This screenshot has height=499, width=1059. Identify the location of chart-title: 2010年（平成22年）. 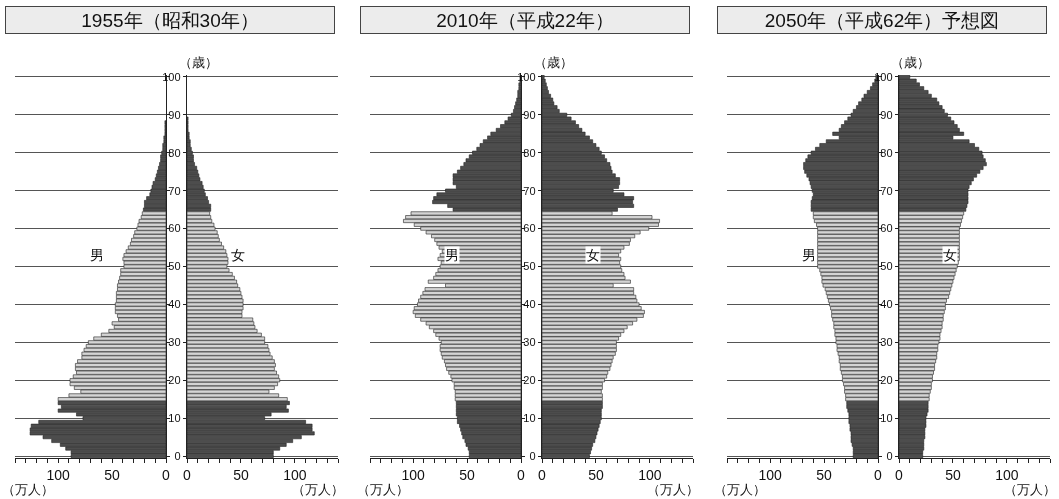
(525, 20).